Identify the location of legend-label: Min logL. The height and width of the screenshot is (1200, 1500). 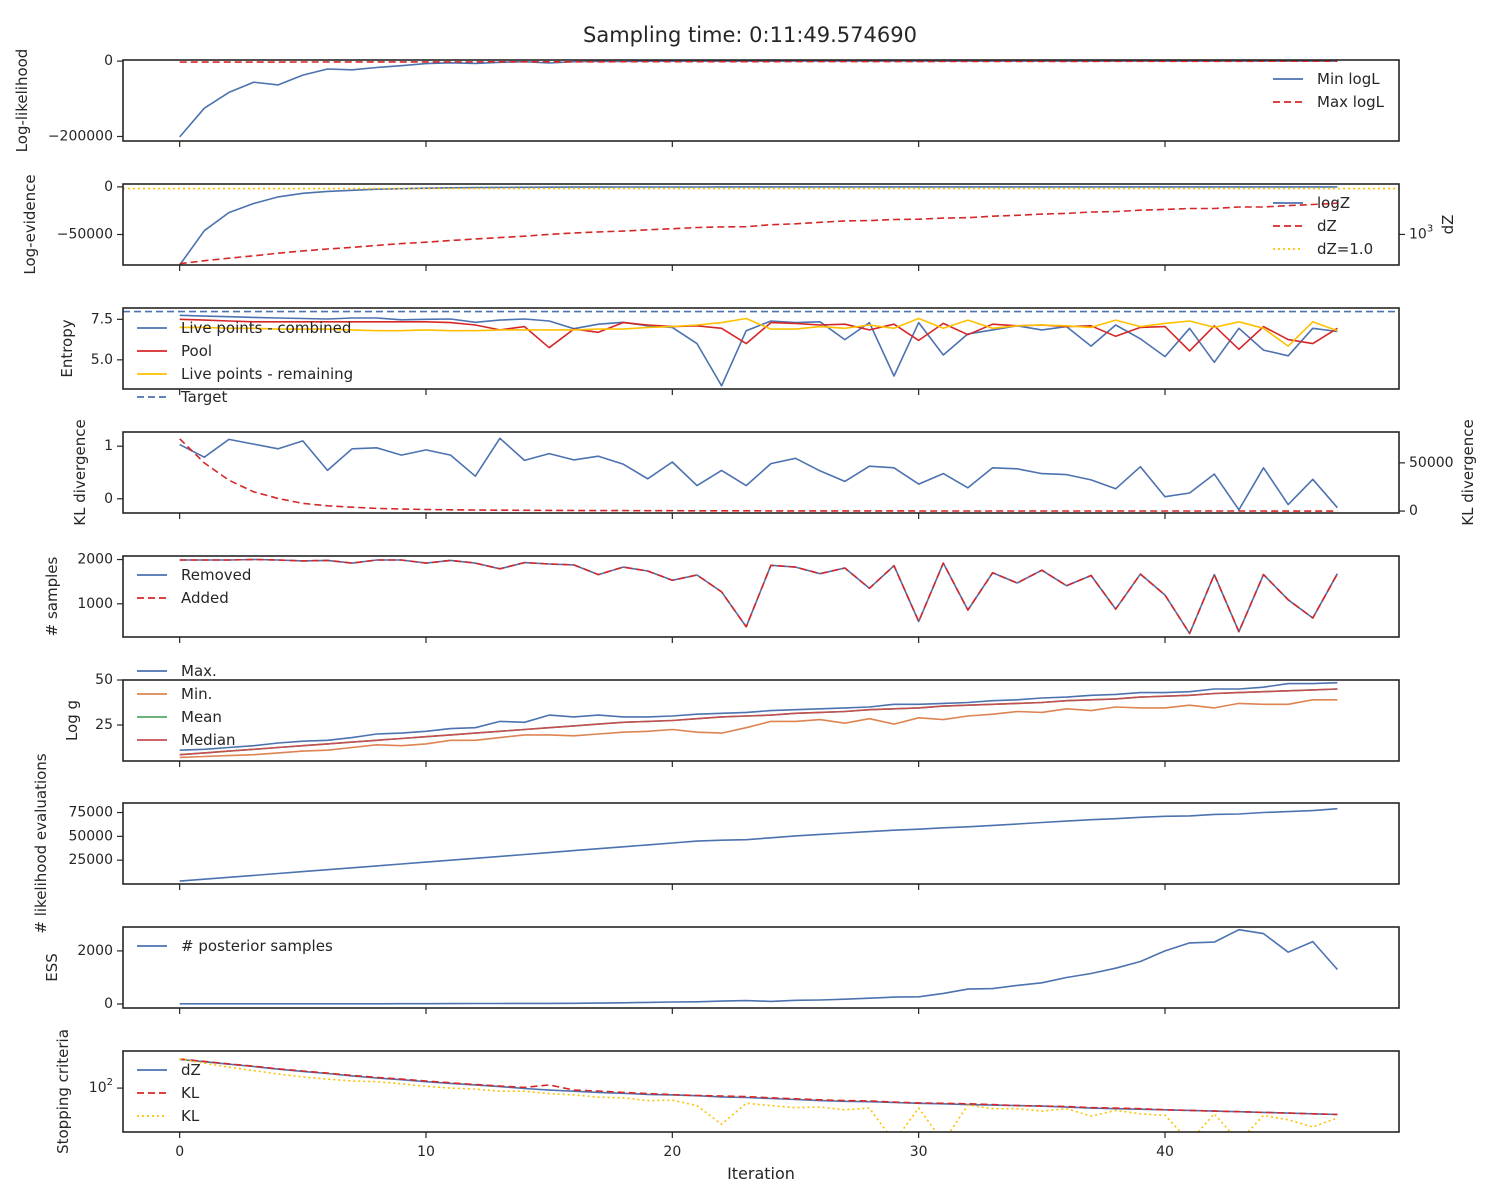
(1348, 79).